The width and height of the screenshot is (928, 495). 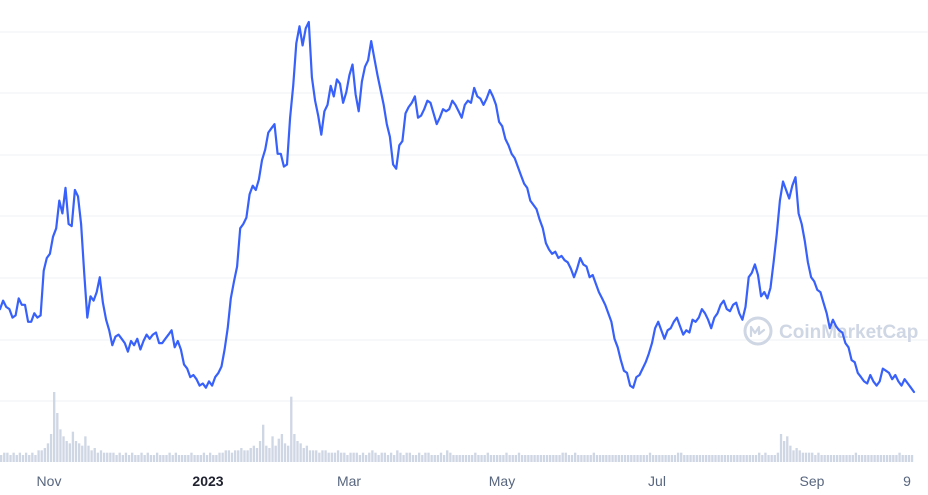 What do you see at coordinates (657, 481) in the screenshot?
I see `x-tick-label: Jul` at bounding box center [657, 481].